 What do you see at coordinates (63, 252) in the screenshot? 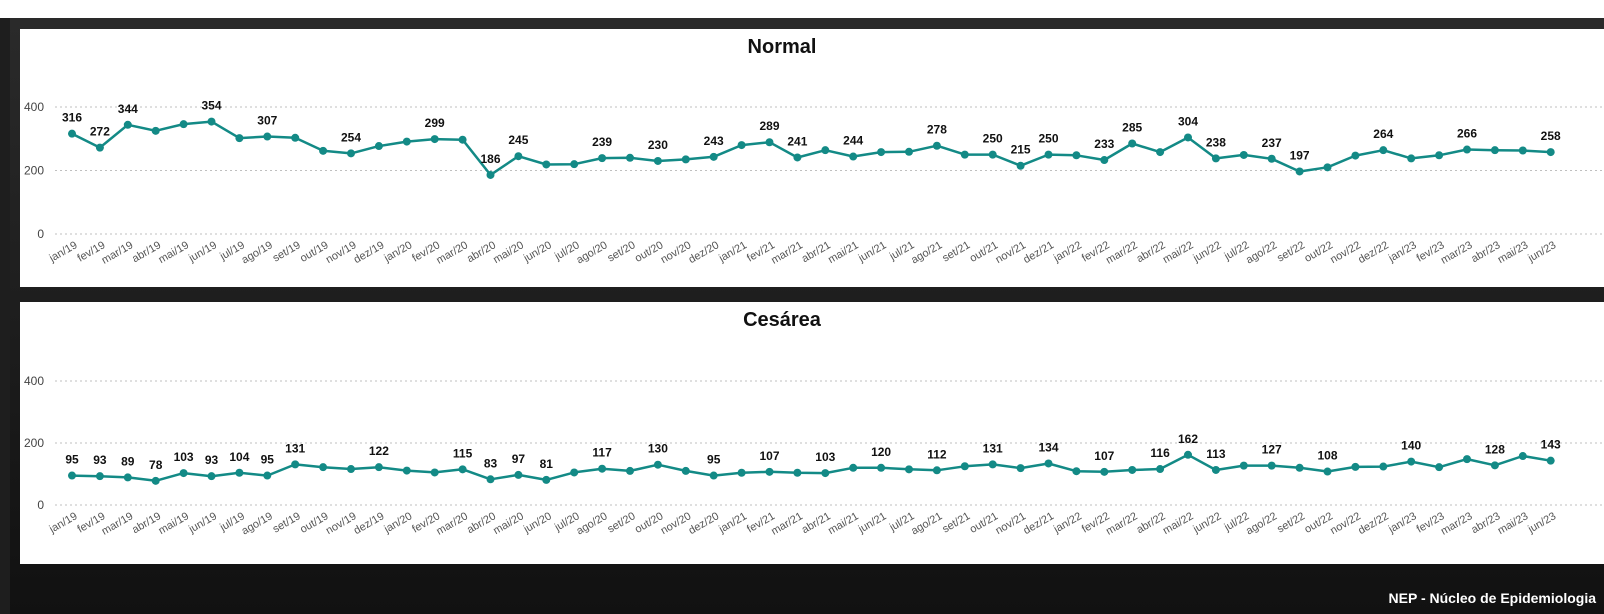
I see `x-tick-label: jan/19` at bounding box center [63, 252].